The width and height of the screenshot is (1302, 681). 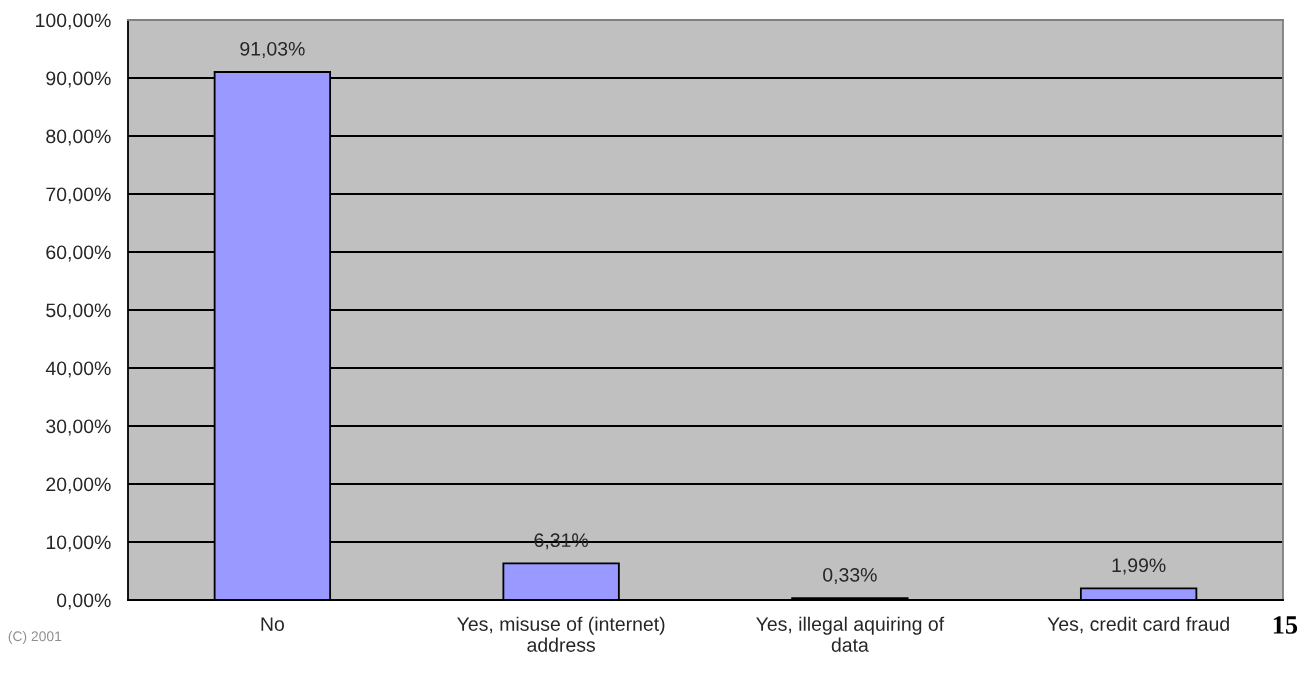 What do you see at coordinates (1138, 625) in the screenshot?
I see `x-tick-label: Yes, credit card fraud` at bounding box center [1138, 625].